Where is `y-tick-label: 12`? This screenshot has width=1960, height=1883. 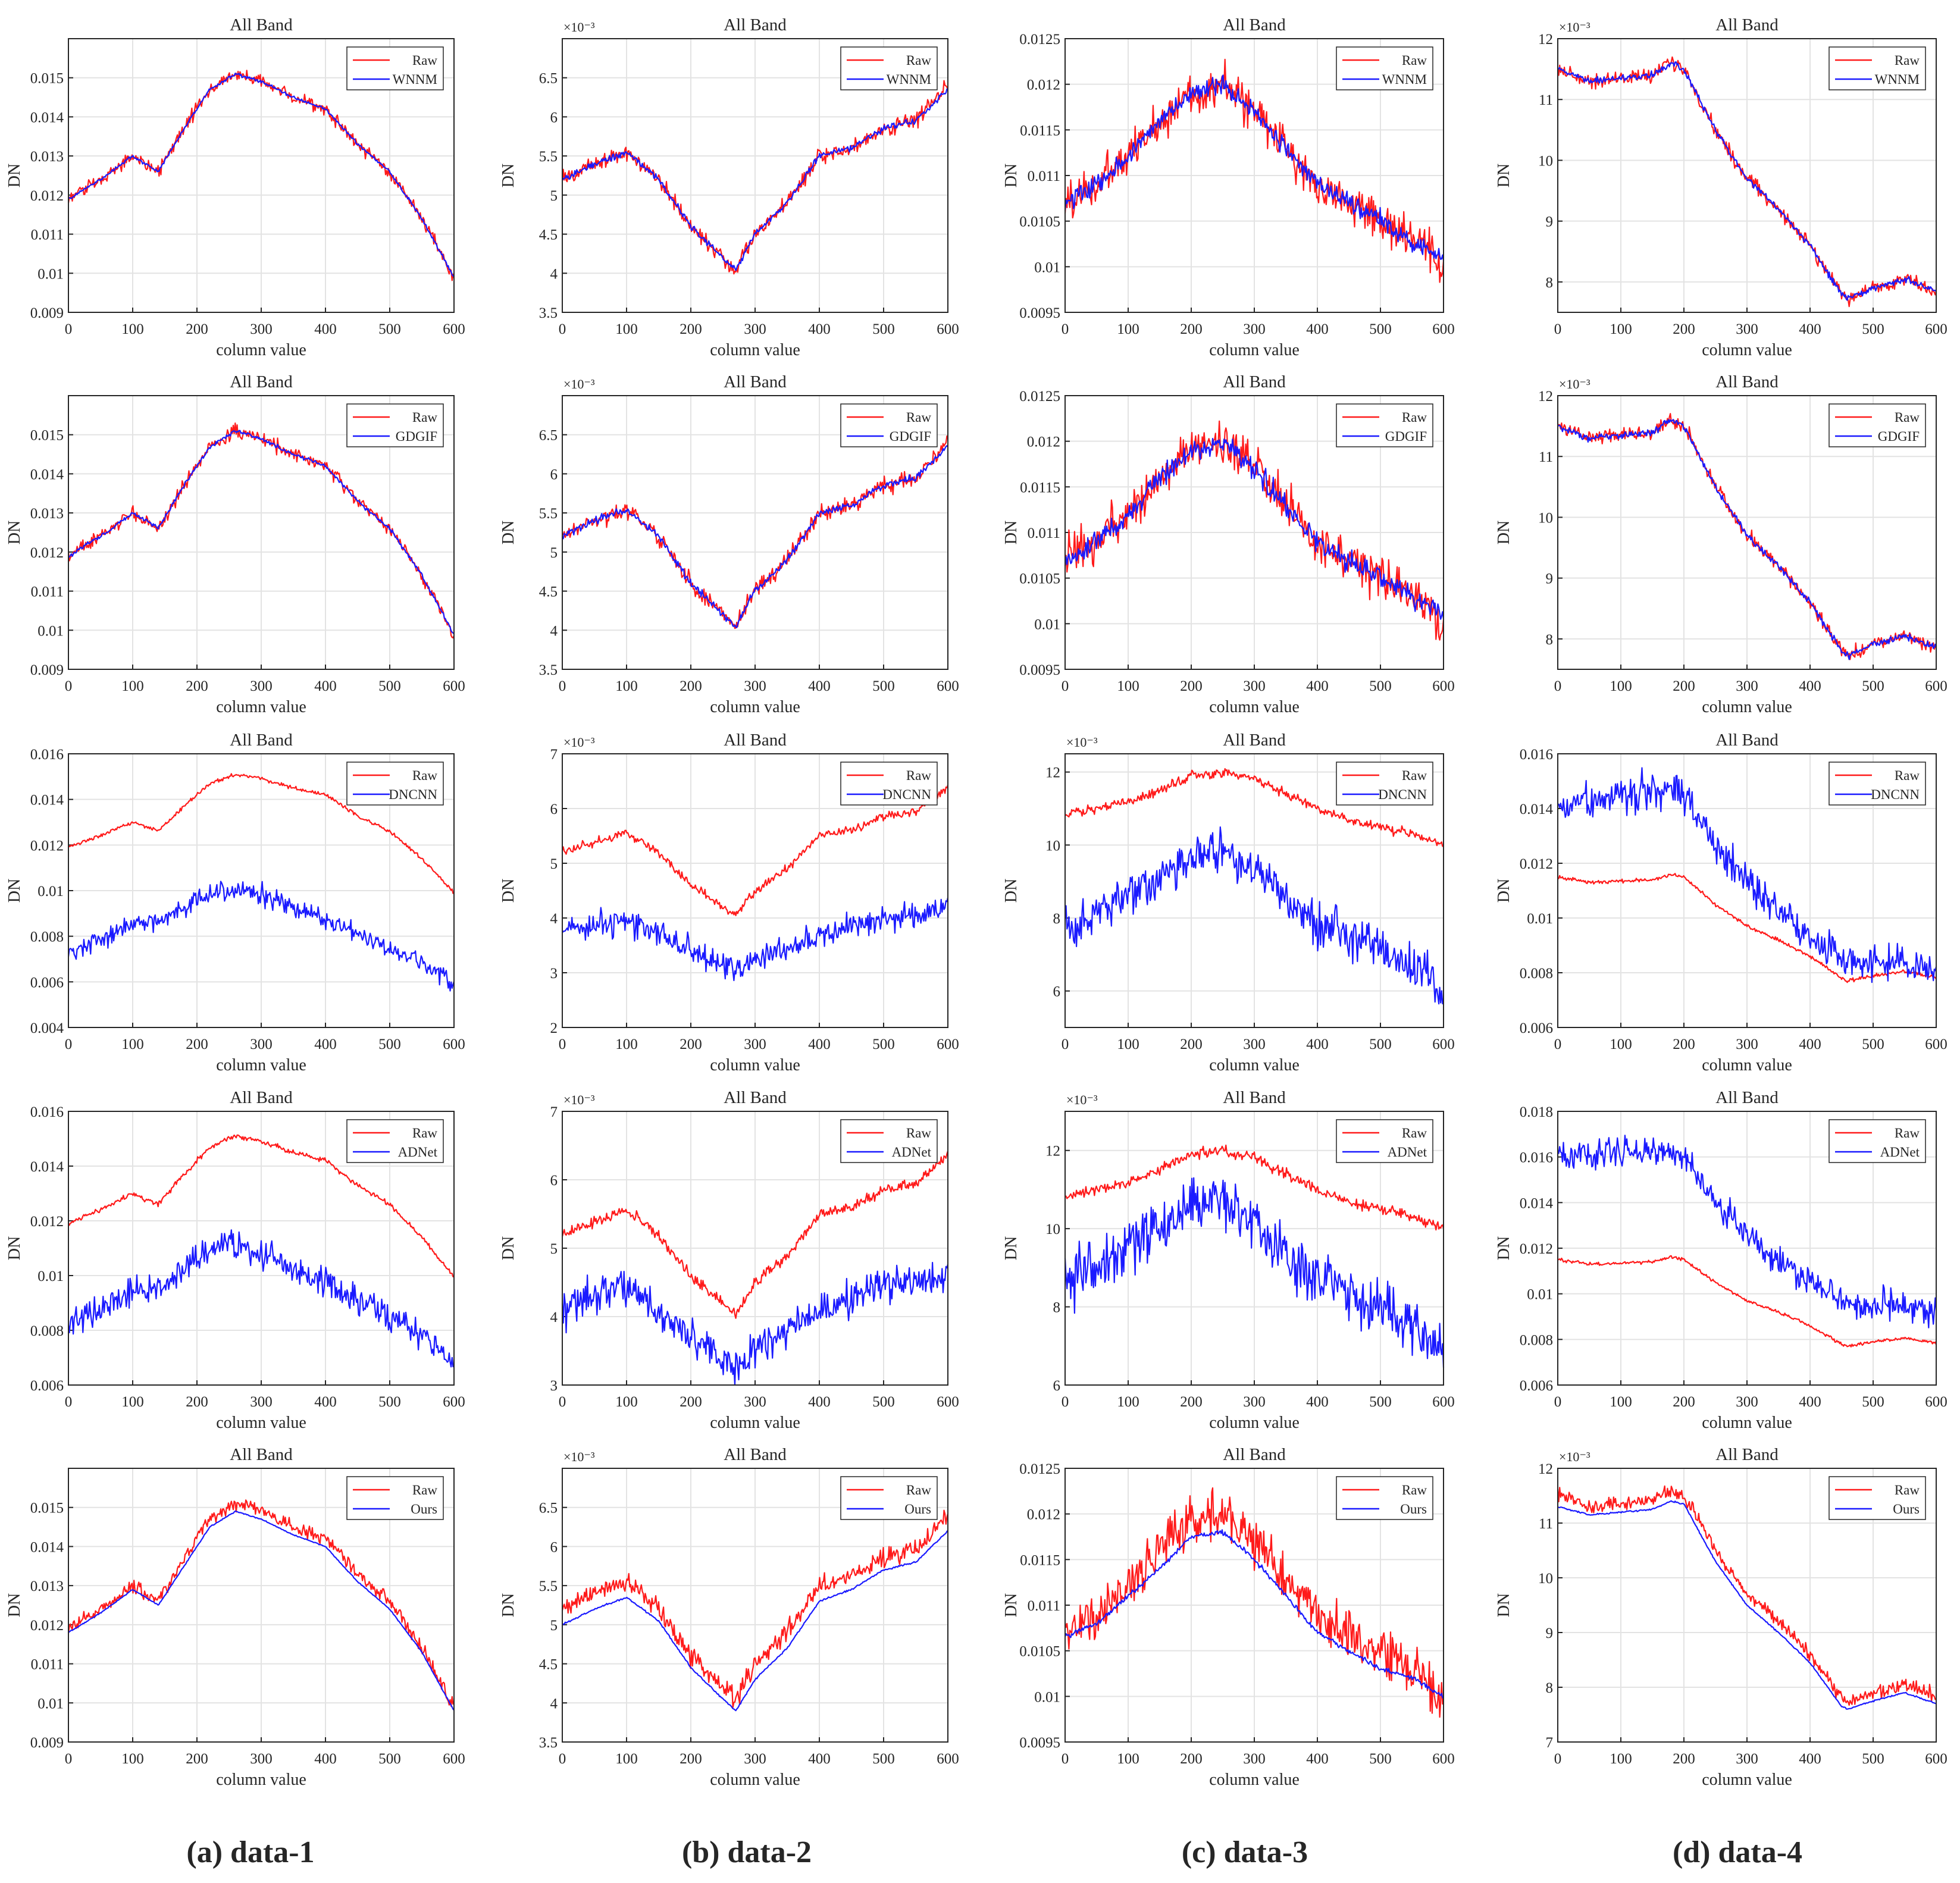
y-tick-label: 12 is located at coordinates (1052, 1151).